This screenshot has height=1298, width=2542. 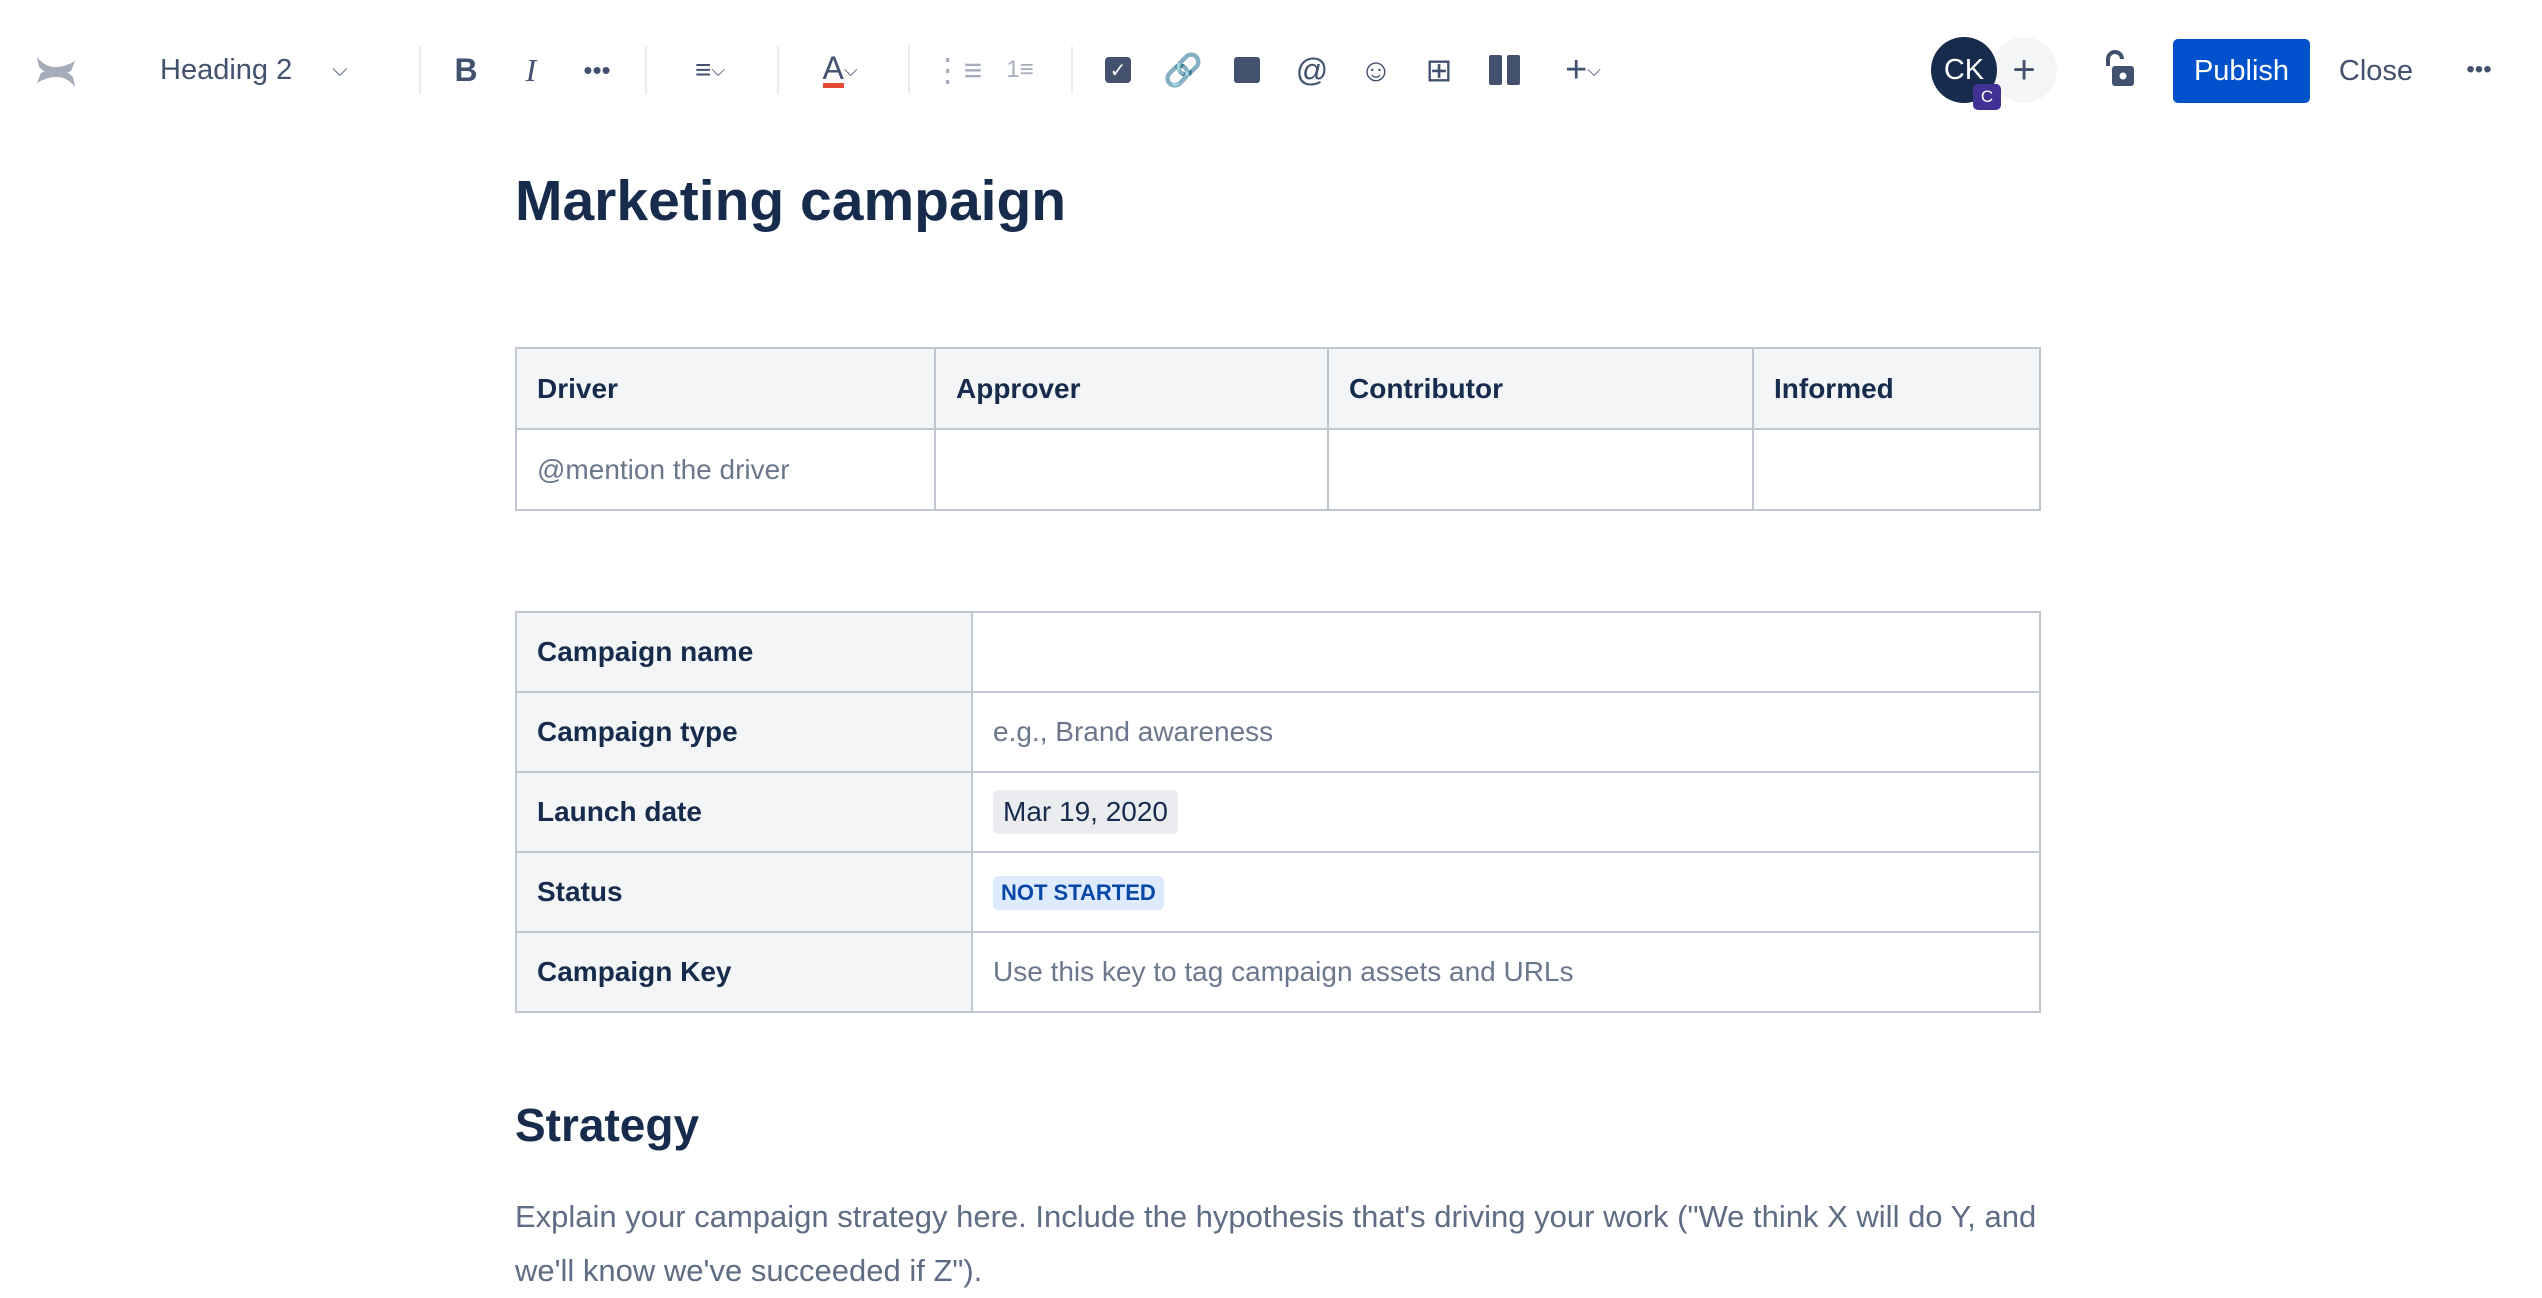 I want to click on align-icon: ≡ ⌵, so click(x=710, y=69).